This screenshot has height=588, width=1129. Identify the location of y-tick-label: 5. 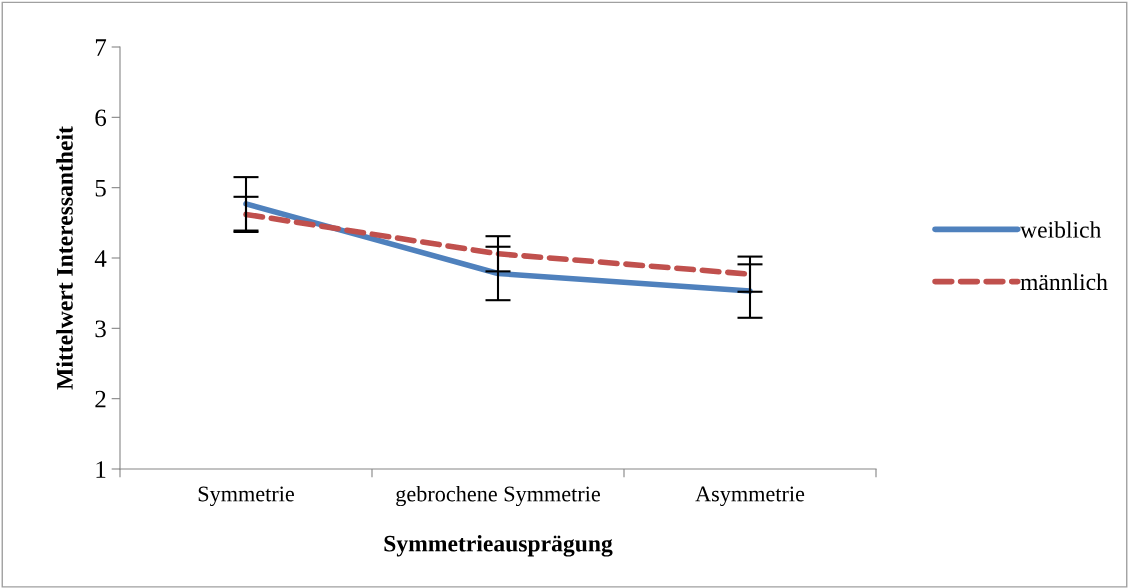
(100, 188).